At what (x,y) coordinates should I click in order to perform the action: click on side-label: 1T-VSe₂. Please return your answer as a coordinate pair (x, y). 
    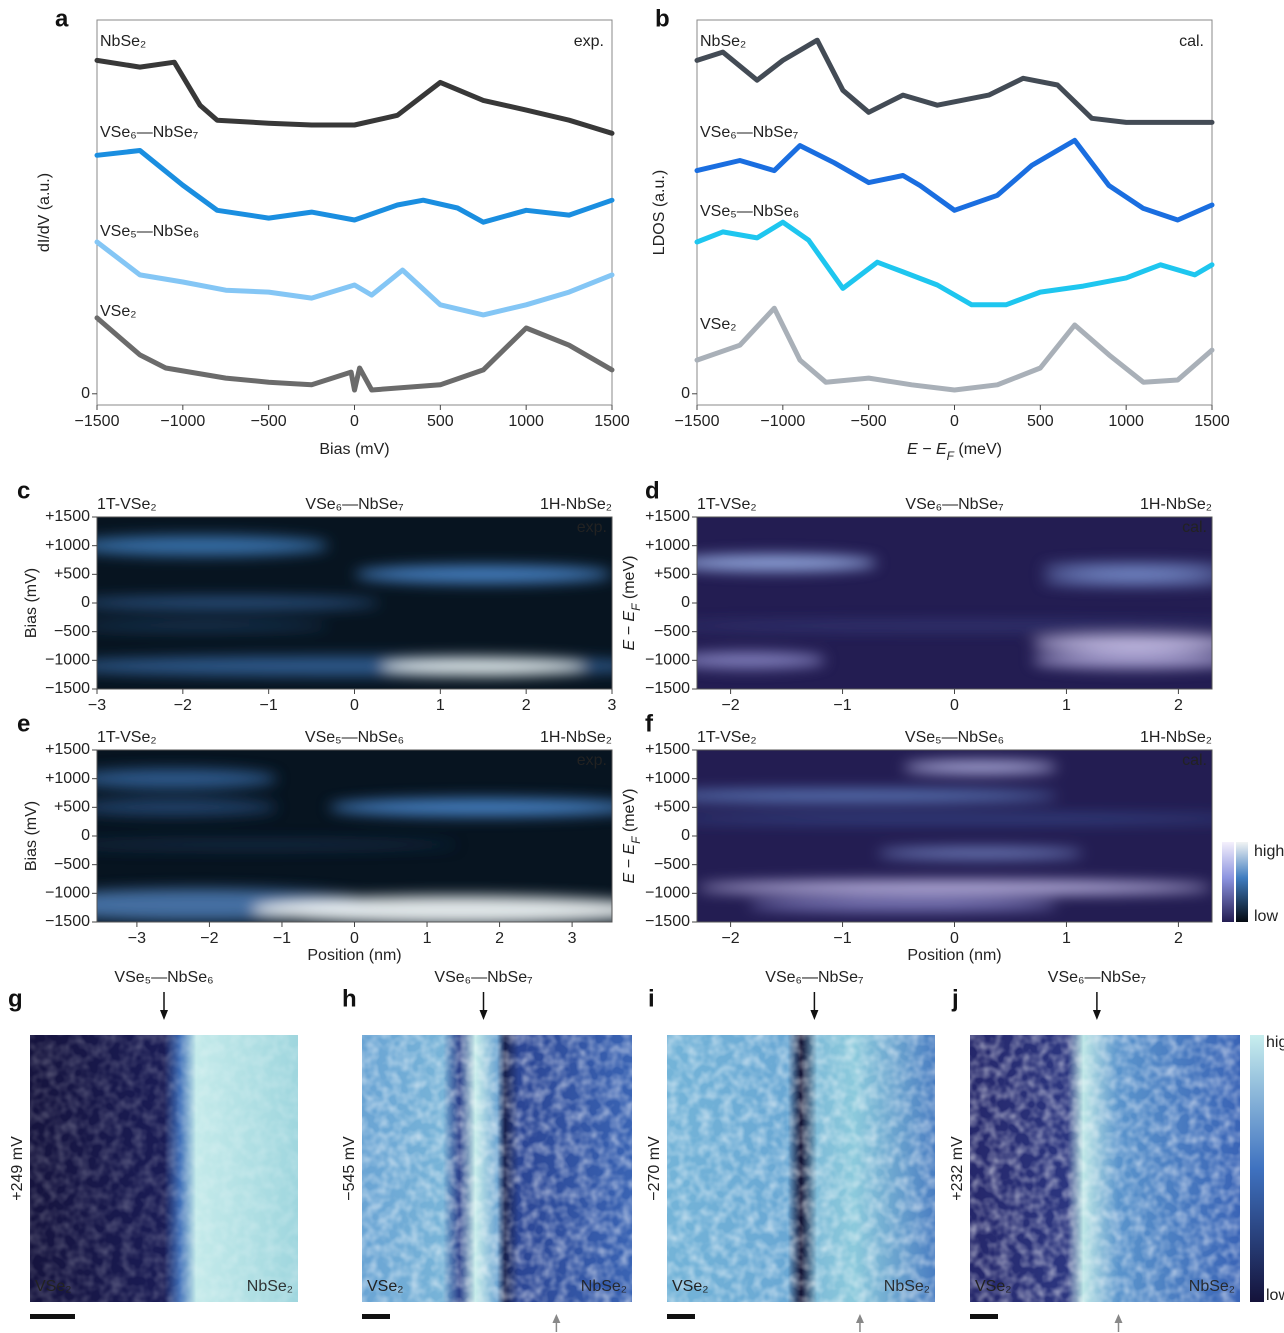
    Looking at the image, I should click on (127, 737).